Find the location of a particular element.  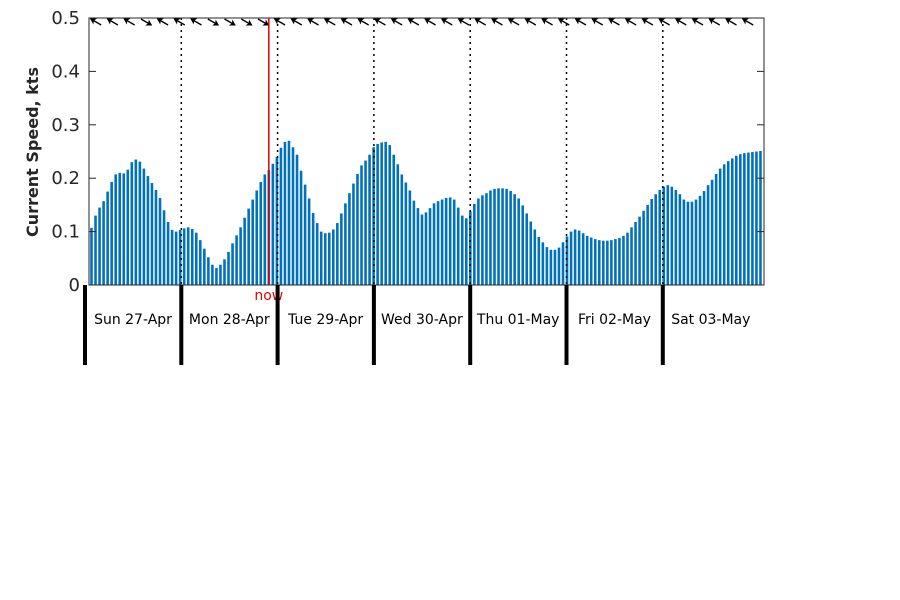

y-tick-label: 0.5 is located at coordinates (65, 18).